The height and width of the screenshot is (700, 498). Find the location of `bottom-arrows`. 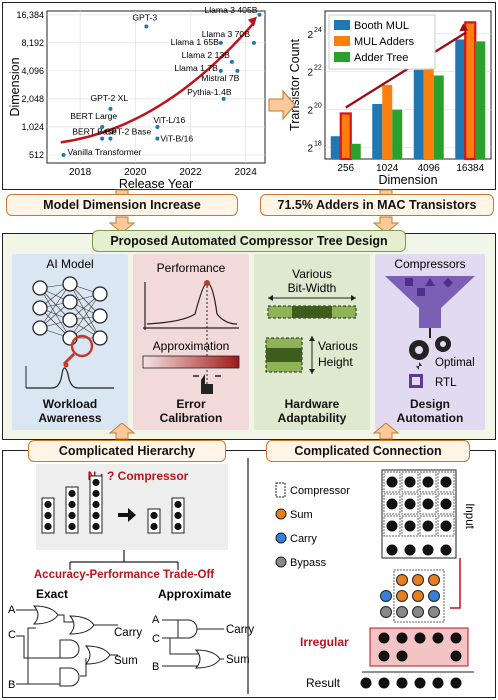

bottom-arrows is located at coordinates (254, 431).